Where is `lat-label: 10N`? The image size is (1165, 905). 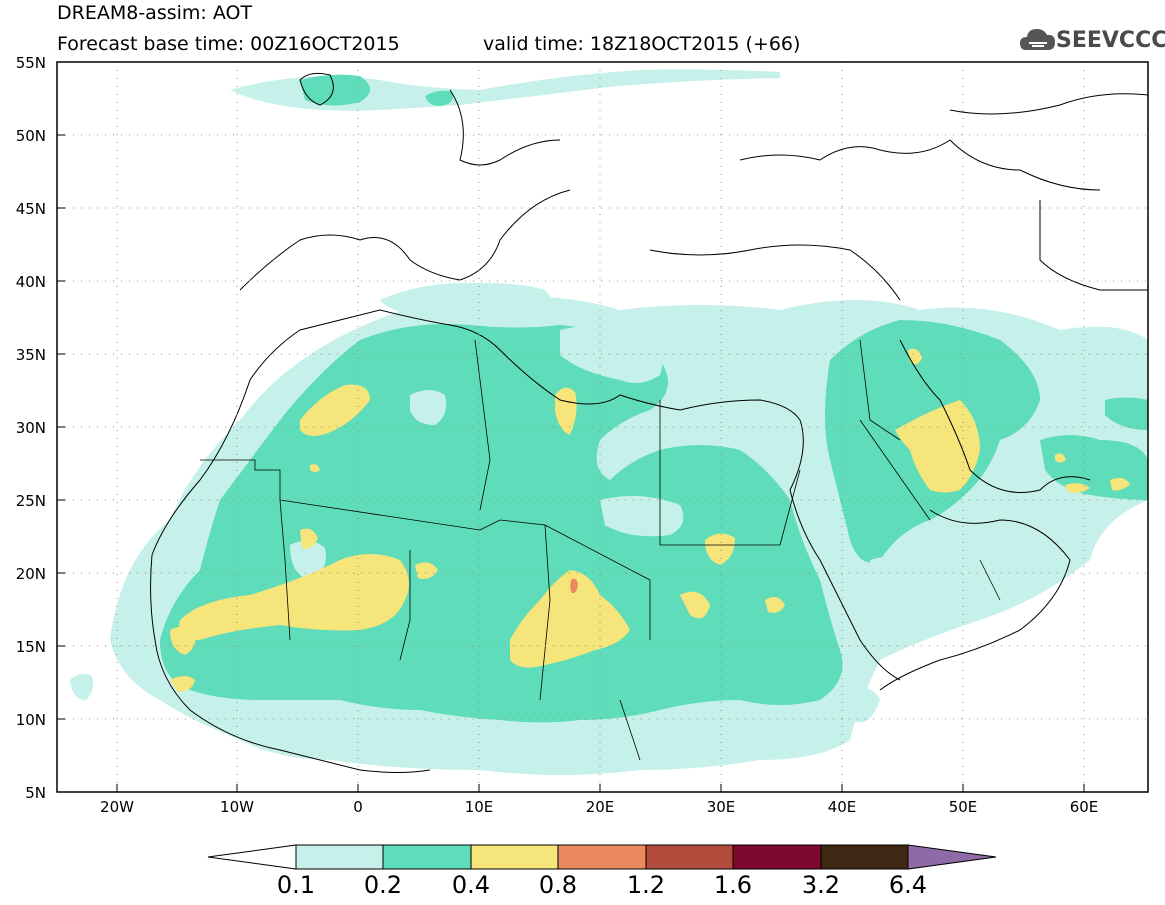
lat-label: 10N is located at coordinates (31, 720).